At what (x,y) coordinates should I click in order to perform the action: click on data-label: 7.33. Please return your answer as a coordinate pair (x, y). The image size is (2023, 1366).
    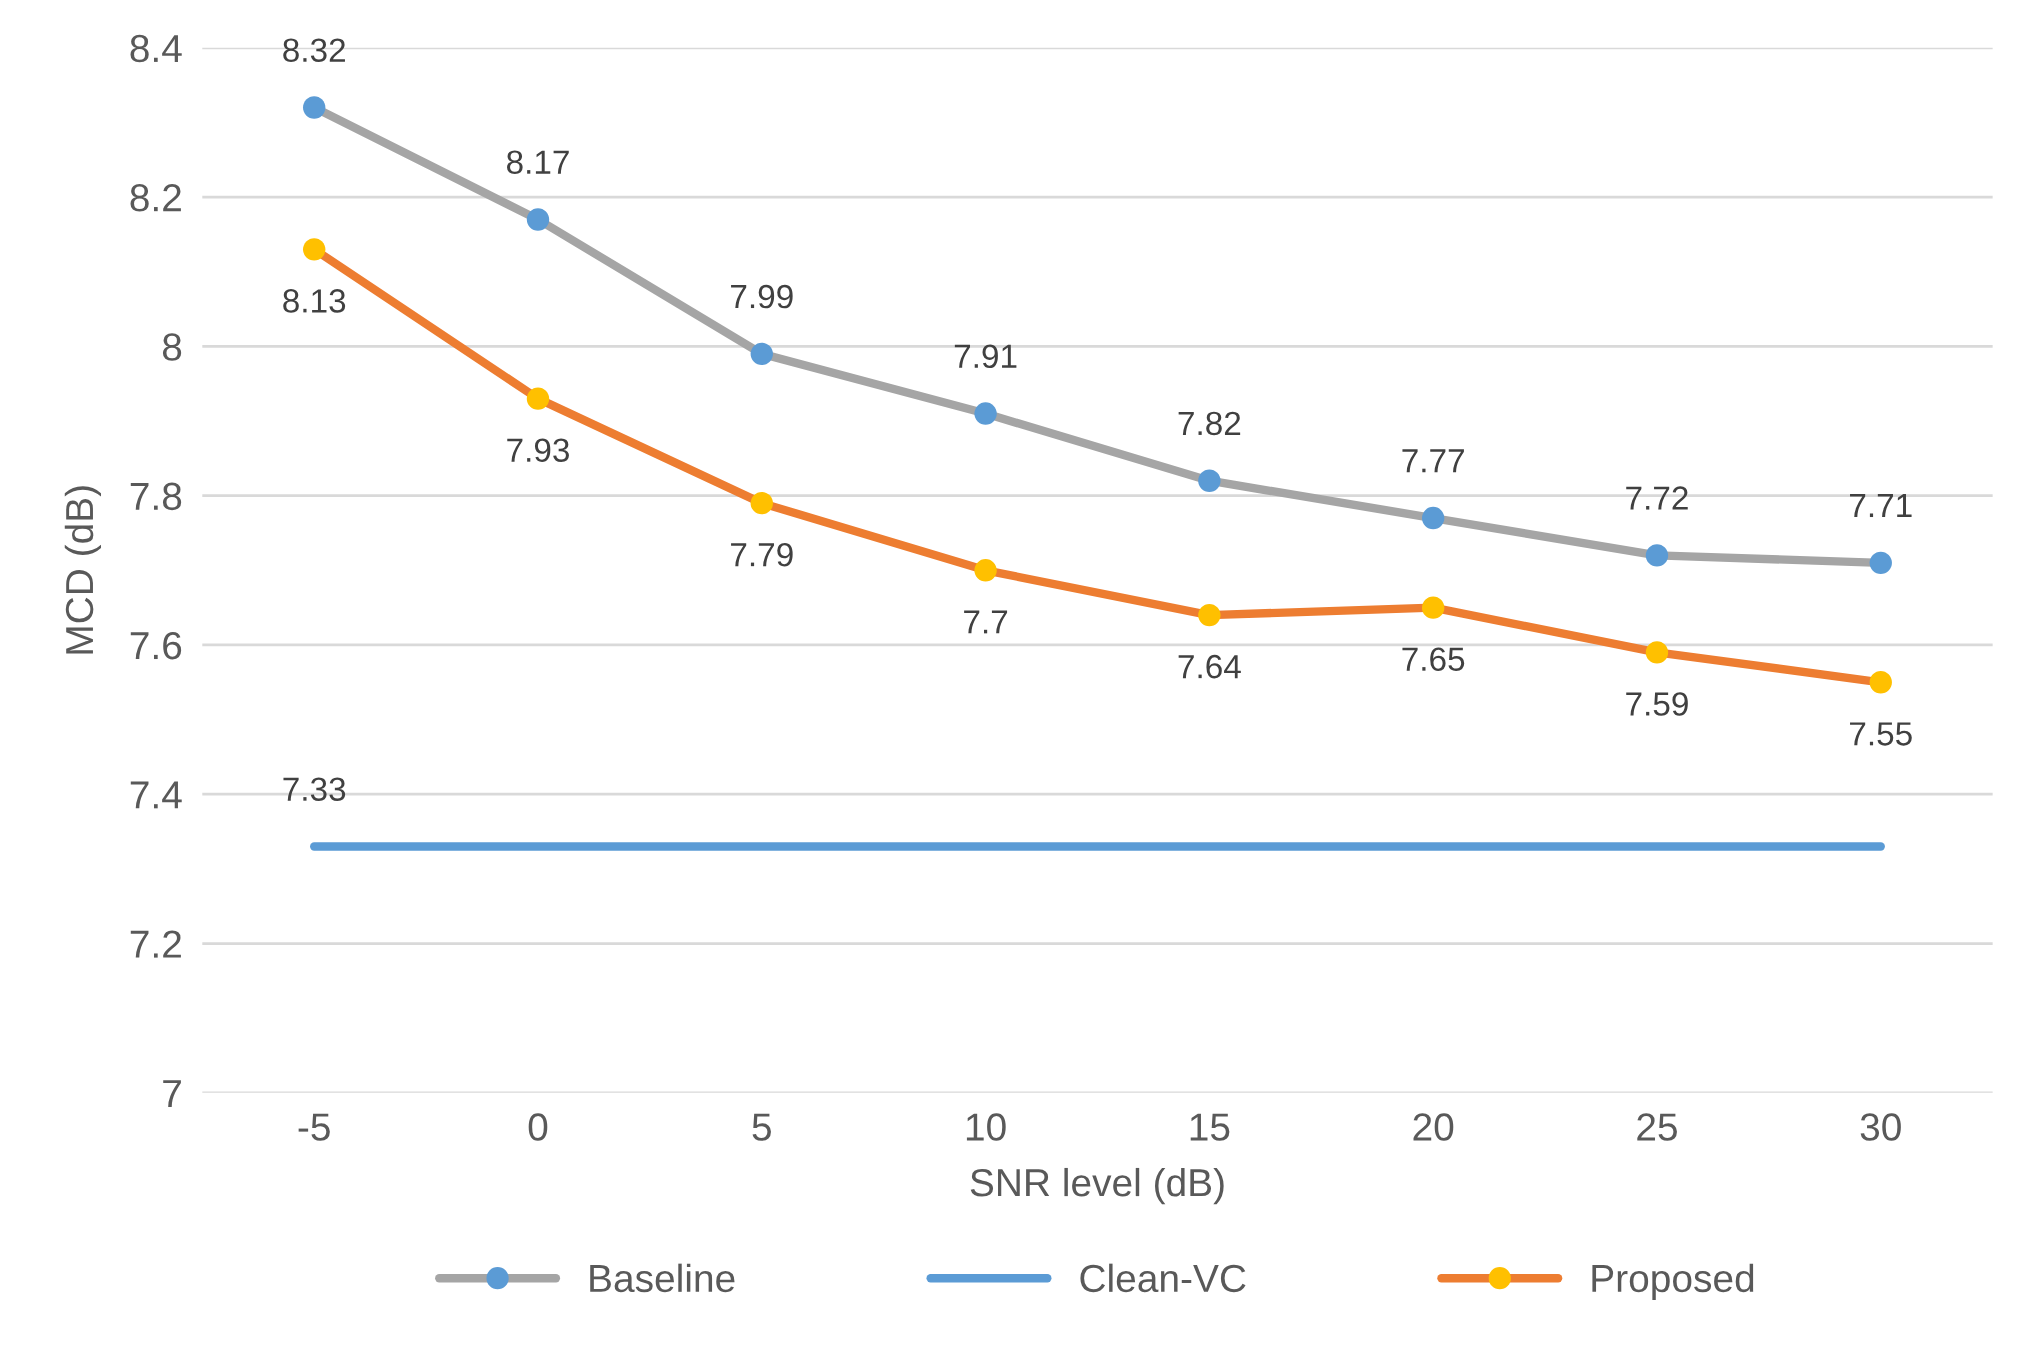
    Looking at the image, I should click on (314, 789).